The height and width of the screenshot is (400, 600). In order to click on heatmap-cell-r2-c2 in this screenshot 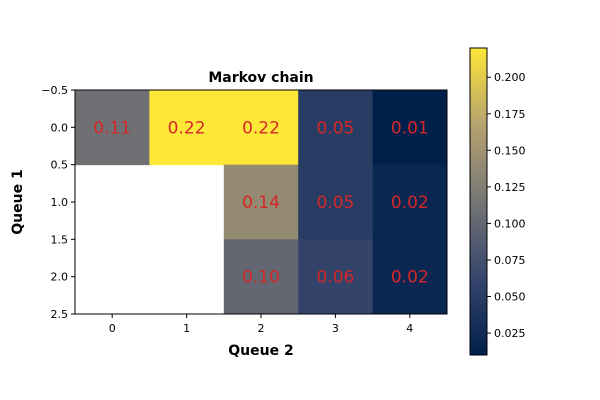, I will do `click(261, 277)`.